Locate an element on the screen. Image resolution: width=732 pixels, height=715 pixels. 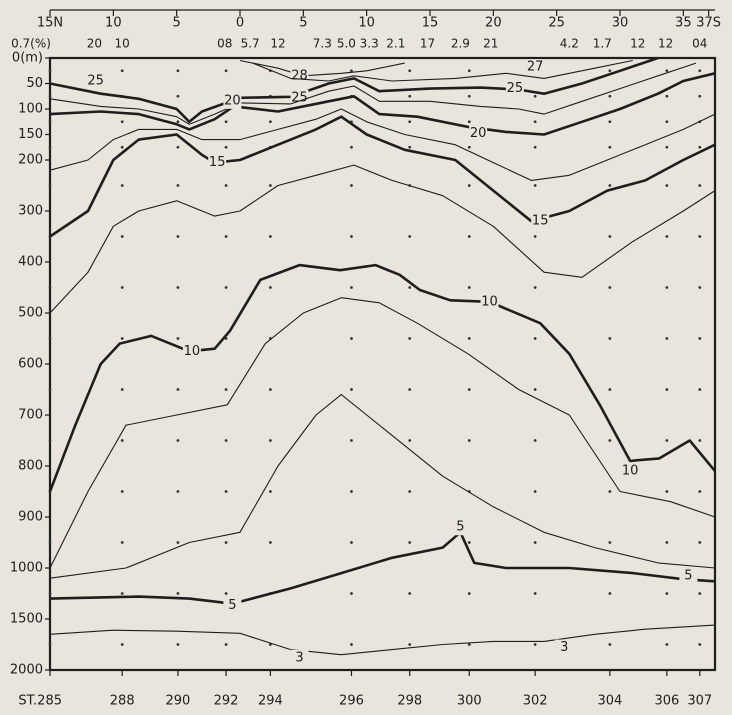
y-tick-label: 600 is located at coordinates (30, 364).